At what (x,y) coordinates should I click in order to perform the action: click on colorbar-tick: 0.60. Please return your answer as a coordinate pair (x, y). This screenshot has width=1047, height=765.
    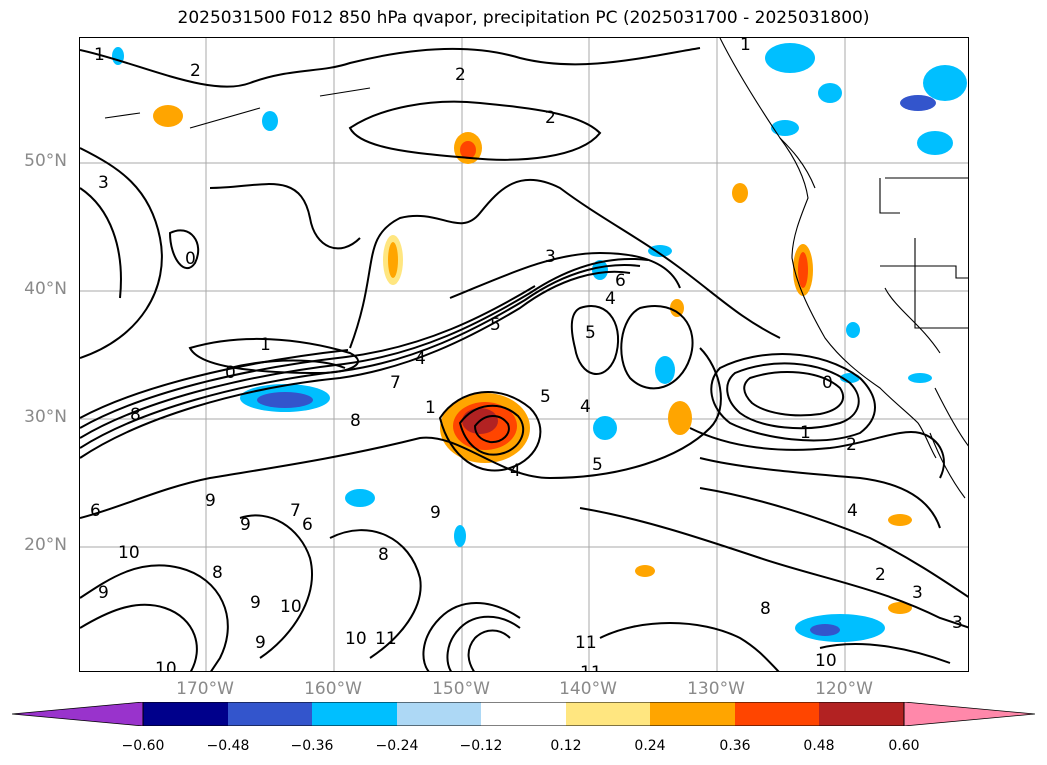
    Looking at the image, I should click on (904, 746).